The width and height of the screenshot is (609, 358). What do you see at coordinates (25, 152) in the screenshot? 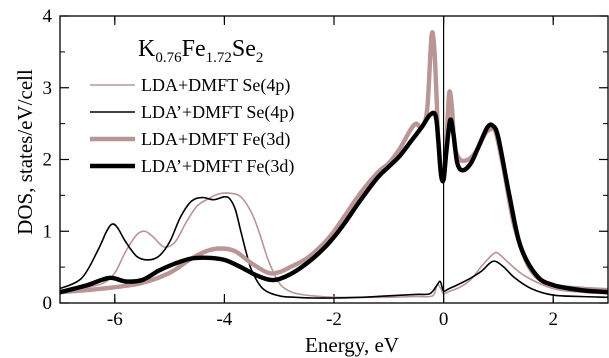
I see `y-axis-title: DOS, states/eV/cell` at bounding box center [25, 152].